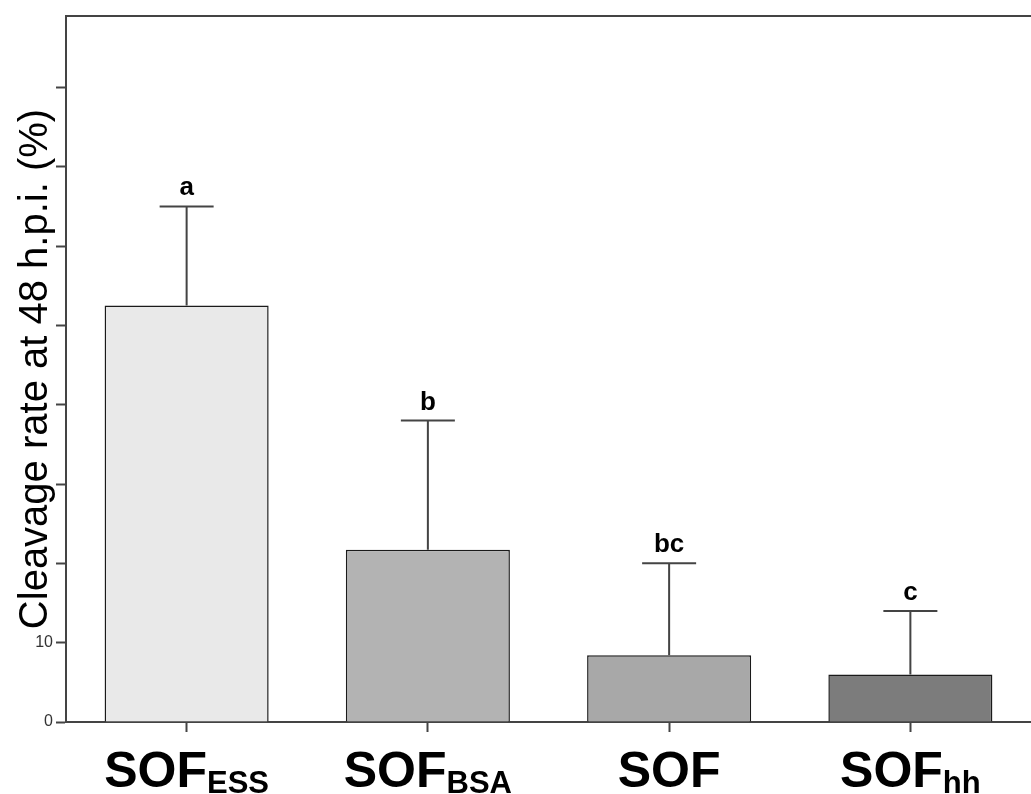  Describe the element at coordinates (49, 721) in the screenshot. I see `y-tick-label: 0` at that location.